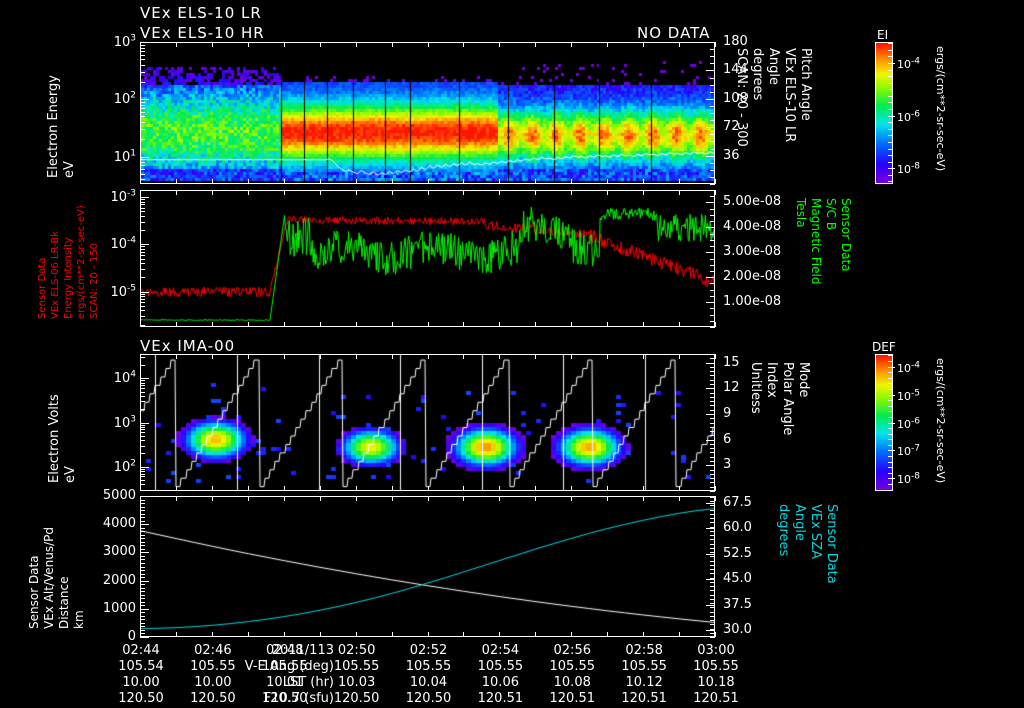 This screenshot has width=1024, height=708. What do you see at coordinates (731, 126) in the screenshot?
I see `panel1-right-tick: 72` at bounding box center [731, 126].